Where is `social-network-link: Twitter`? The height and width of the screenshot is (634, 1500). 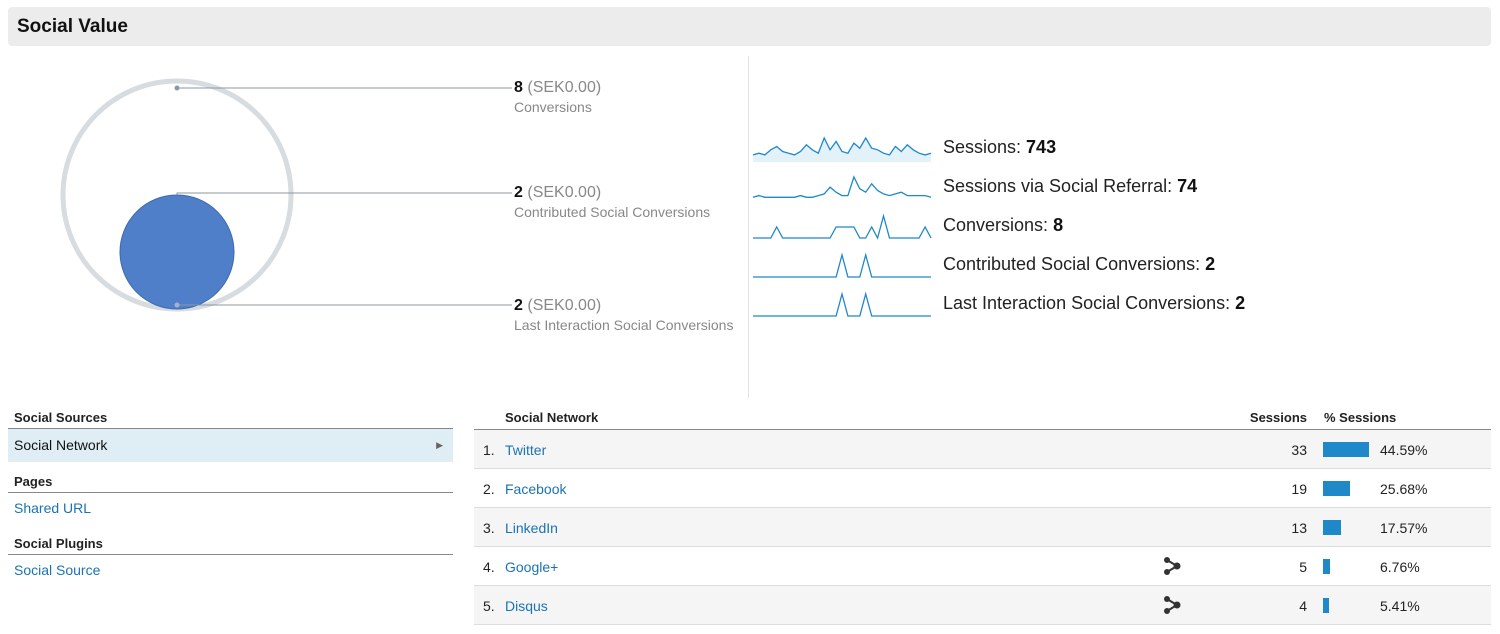
social-network-link: Twitter is located at coordinates (526, 450).